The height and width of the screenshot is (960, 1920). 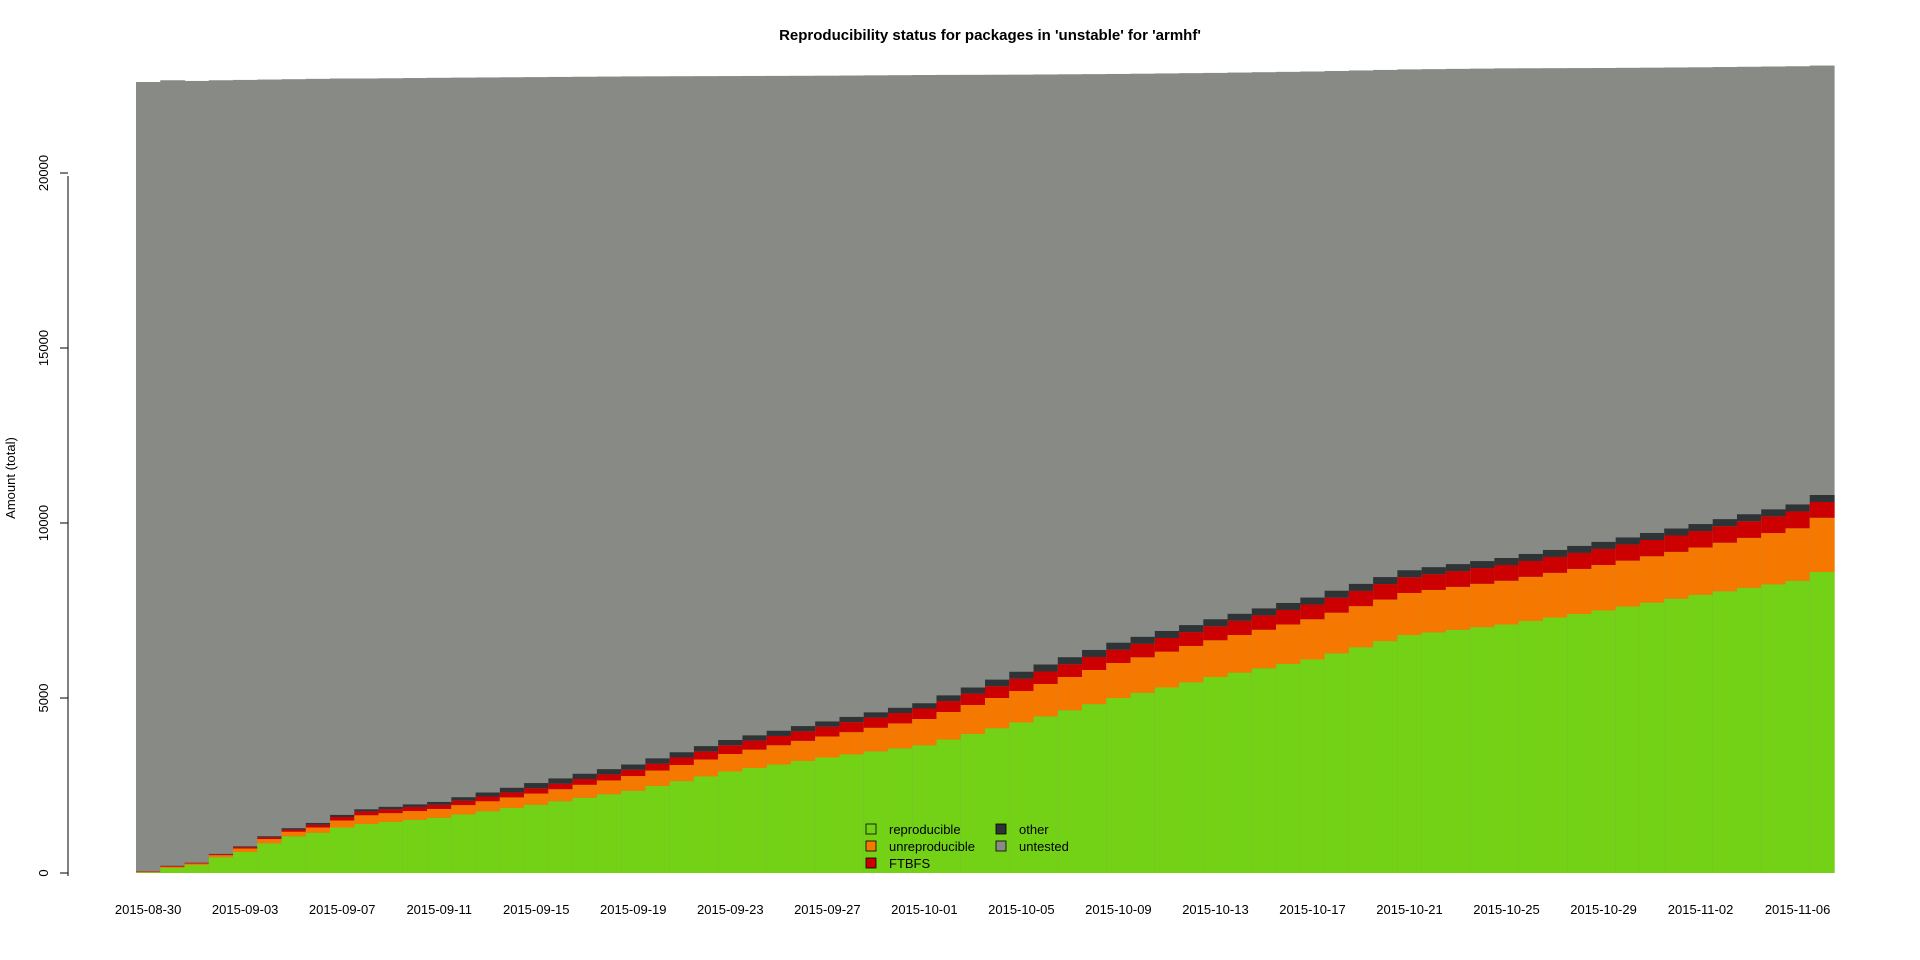 What do you see at coordinates (148, 909) in the screenshot?
I see `x-tick-label: 2015-08-30` at bounding box center [148, 909].